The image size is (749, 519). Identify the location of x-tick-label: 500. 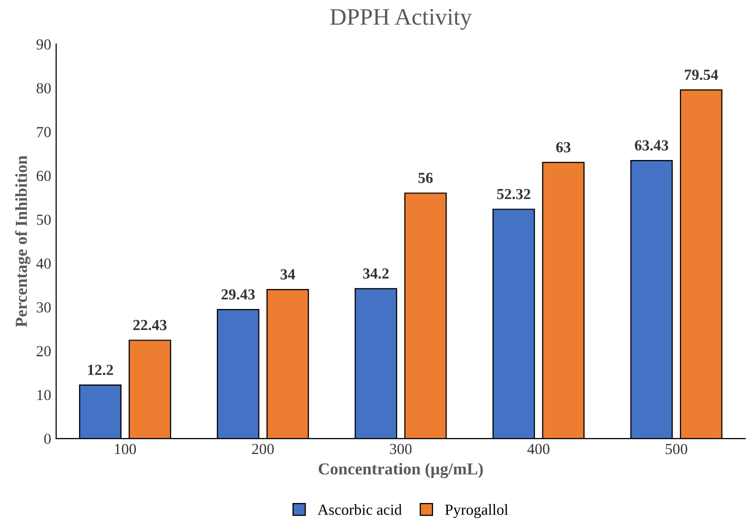
(677, 449).